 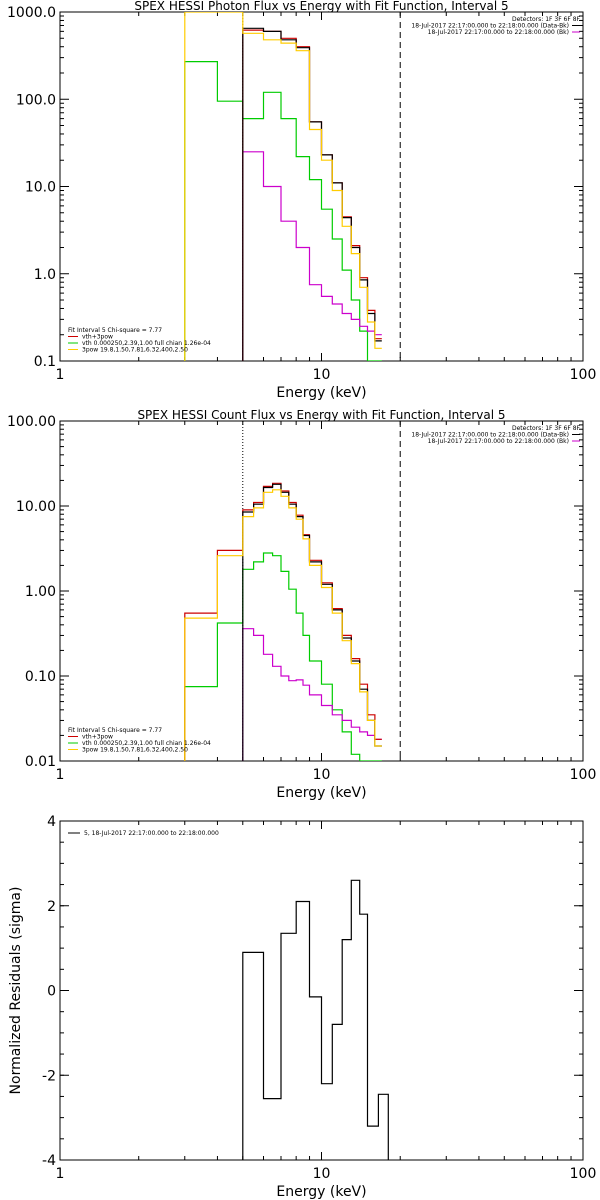 I want to click on y-tick-label: 1000.0, so click(x=31, y=13).